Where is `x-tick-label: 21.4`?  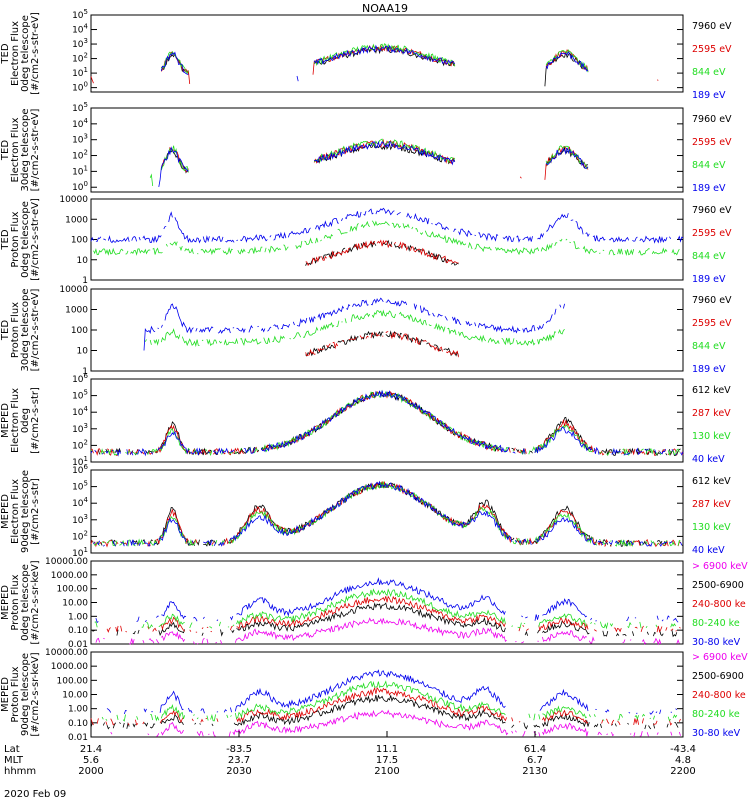
x-tick-label: 21.4 is located at coordinates (91, 749).